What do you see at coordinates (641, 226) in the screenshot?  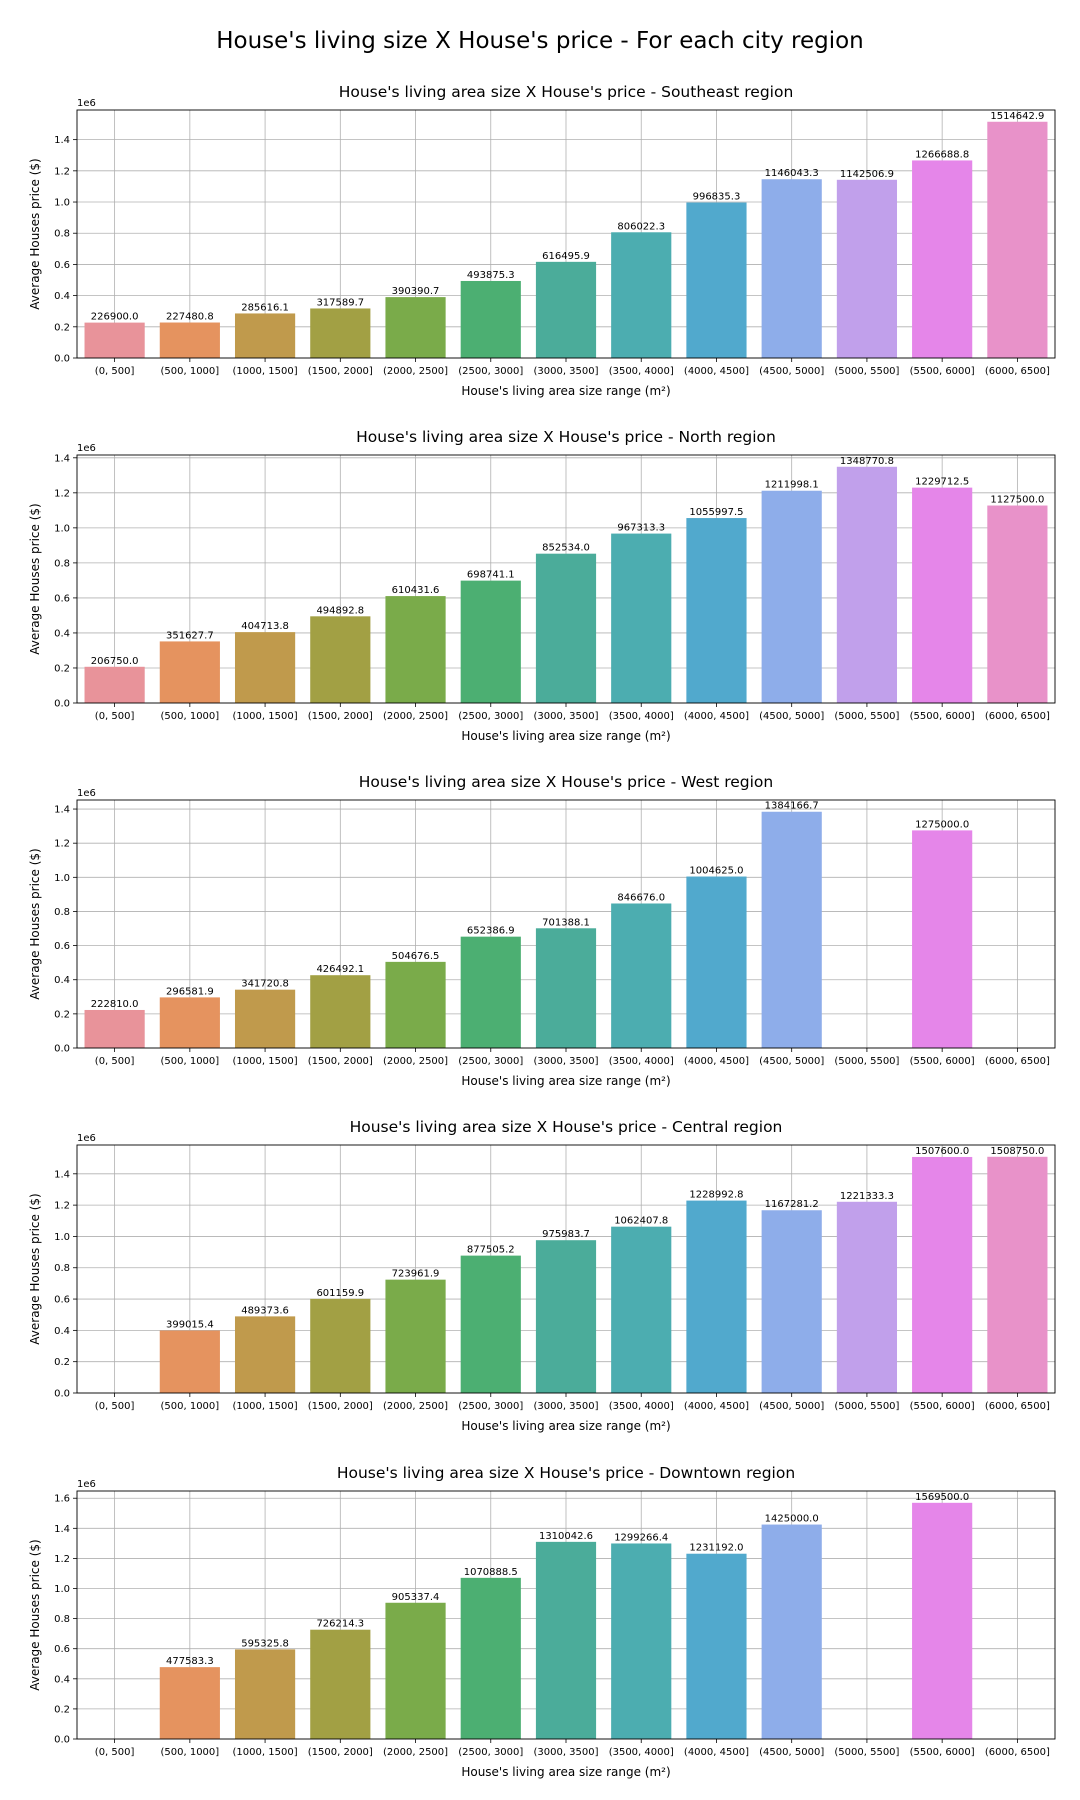 I see `bar-value-label: 806022.3` at bounding box center [641, 226].